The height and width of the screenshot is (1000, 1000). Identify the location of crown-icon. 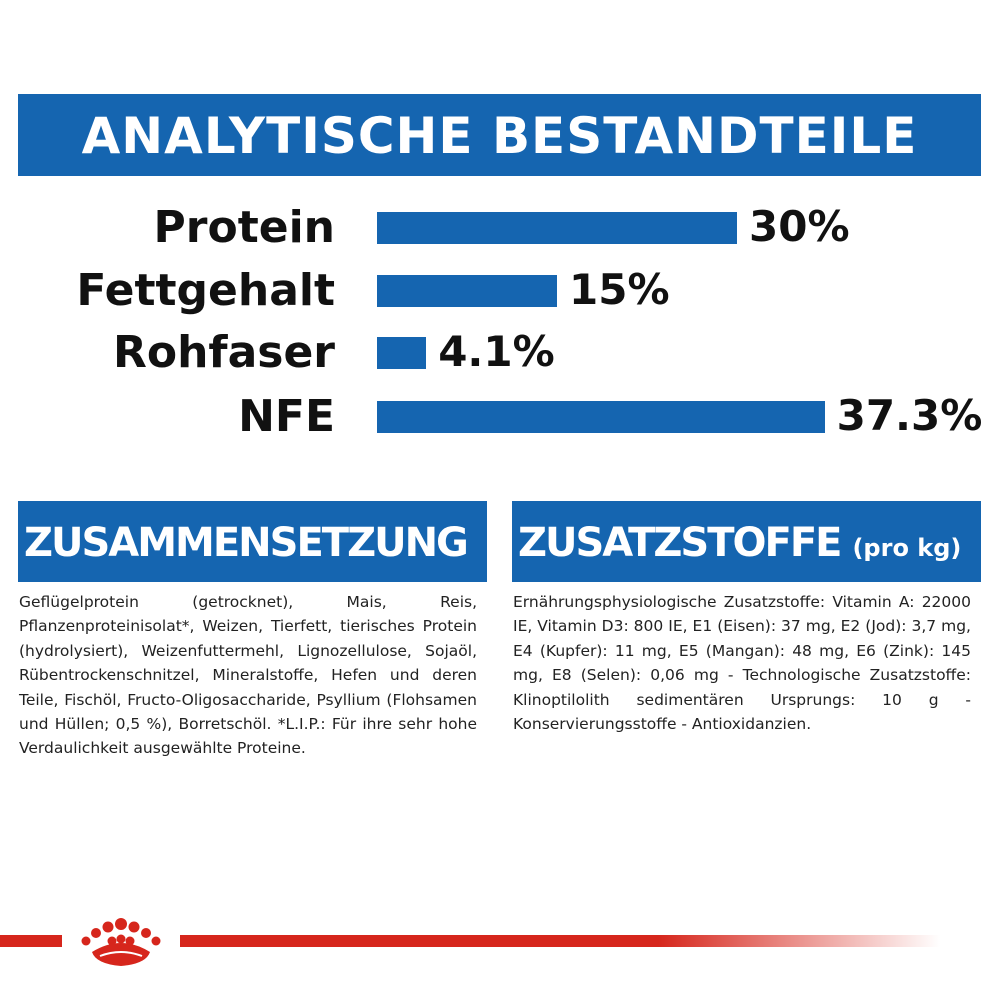
(121, 942).